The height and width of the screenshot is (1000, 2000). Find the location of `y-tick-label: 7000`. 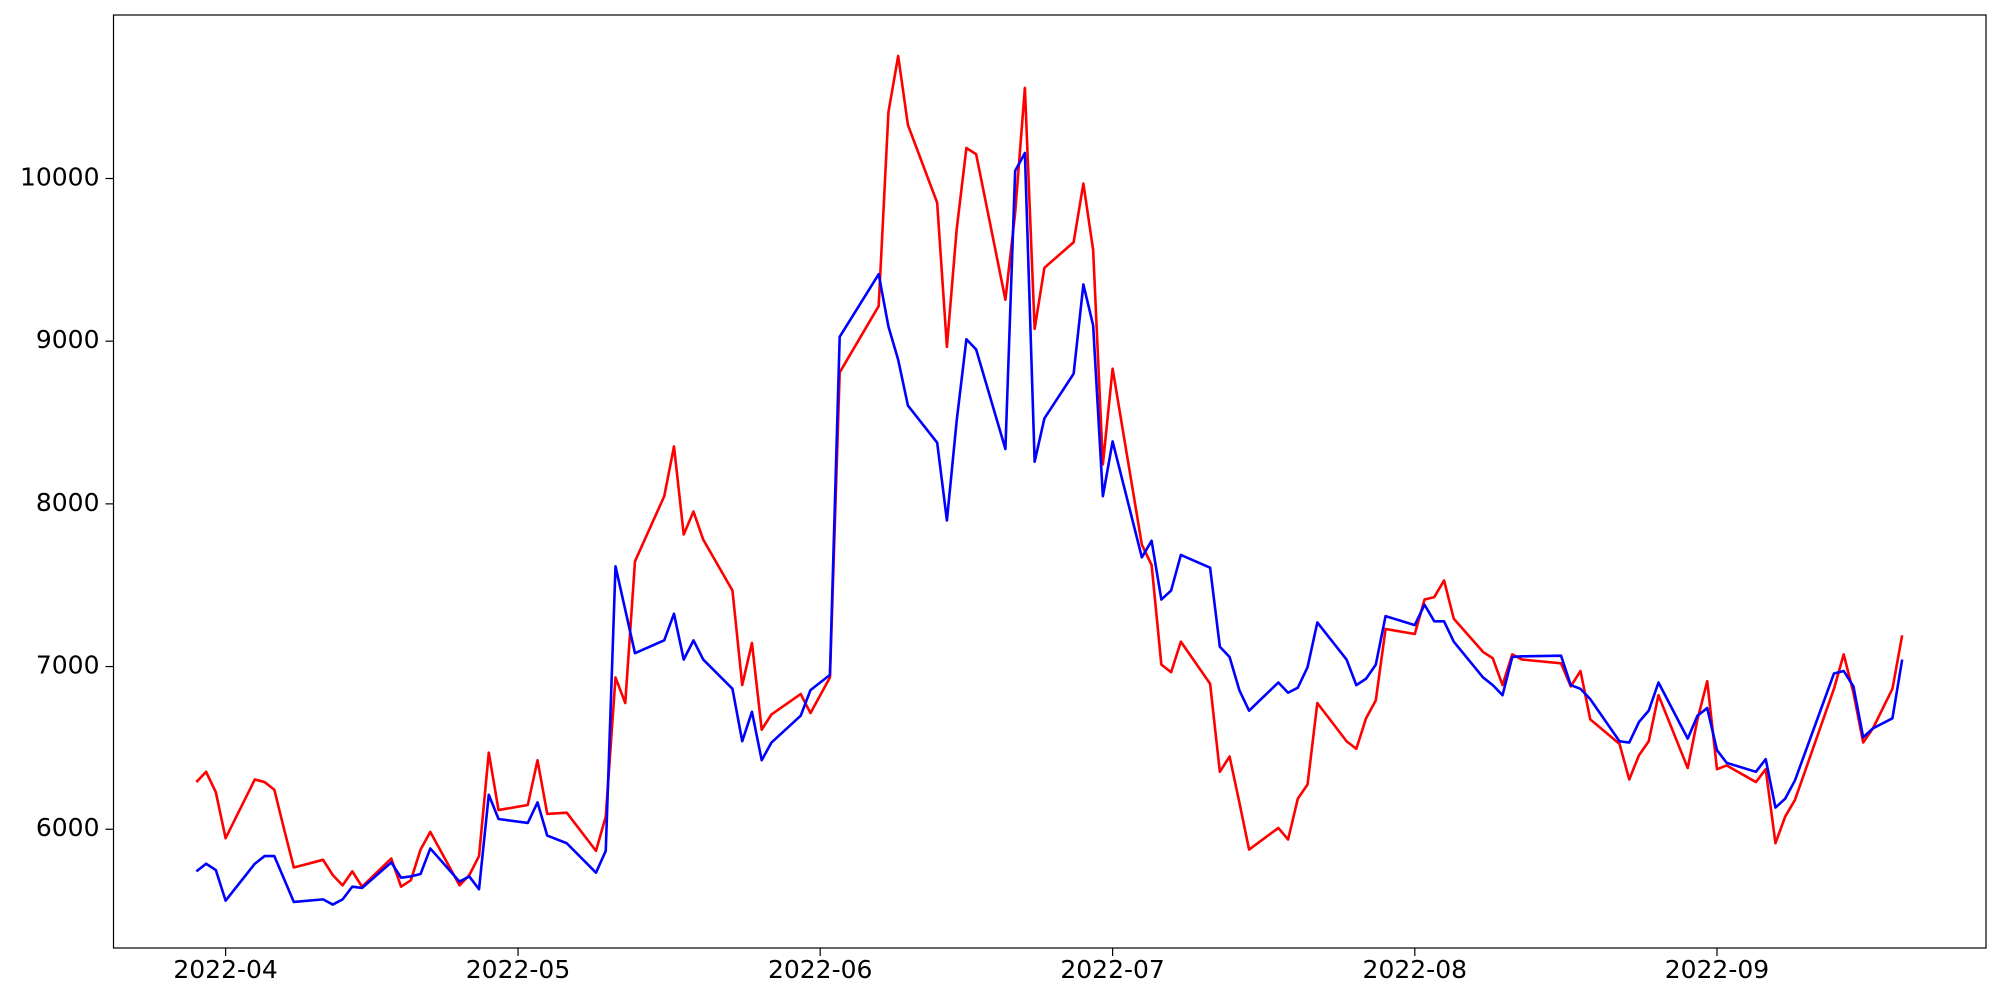

y-tick-label: 7000 is located at coordinates (68, 665).